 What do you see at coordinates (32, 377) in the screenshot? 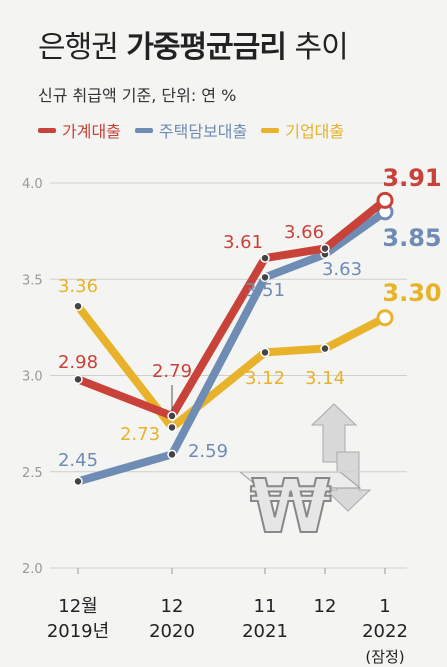
I see `y-tick-label: 3.0` at bounding box center [32, 377].